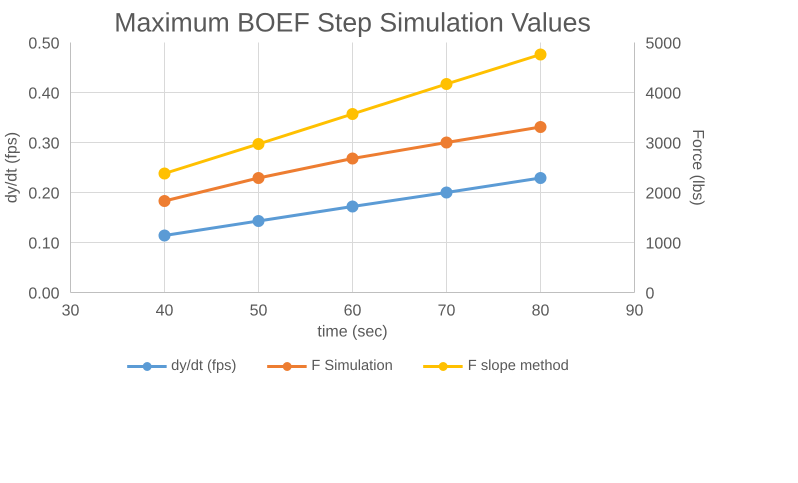  Describe the element at coordinates (650, 294) in the screenshot. I see `y2-tick-label: 0` at that location.